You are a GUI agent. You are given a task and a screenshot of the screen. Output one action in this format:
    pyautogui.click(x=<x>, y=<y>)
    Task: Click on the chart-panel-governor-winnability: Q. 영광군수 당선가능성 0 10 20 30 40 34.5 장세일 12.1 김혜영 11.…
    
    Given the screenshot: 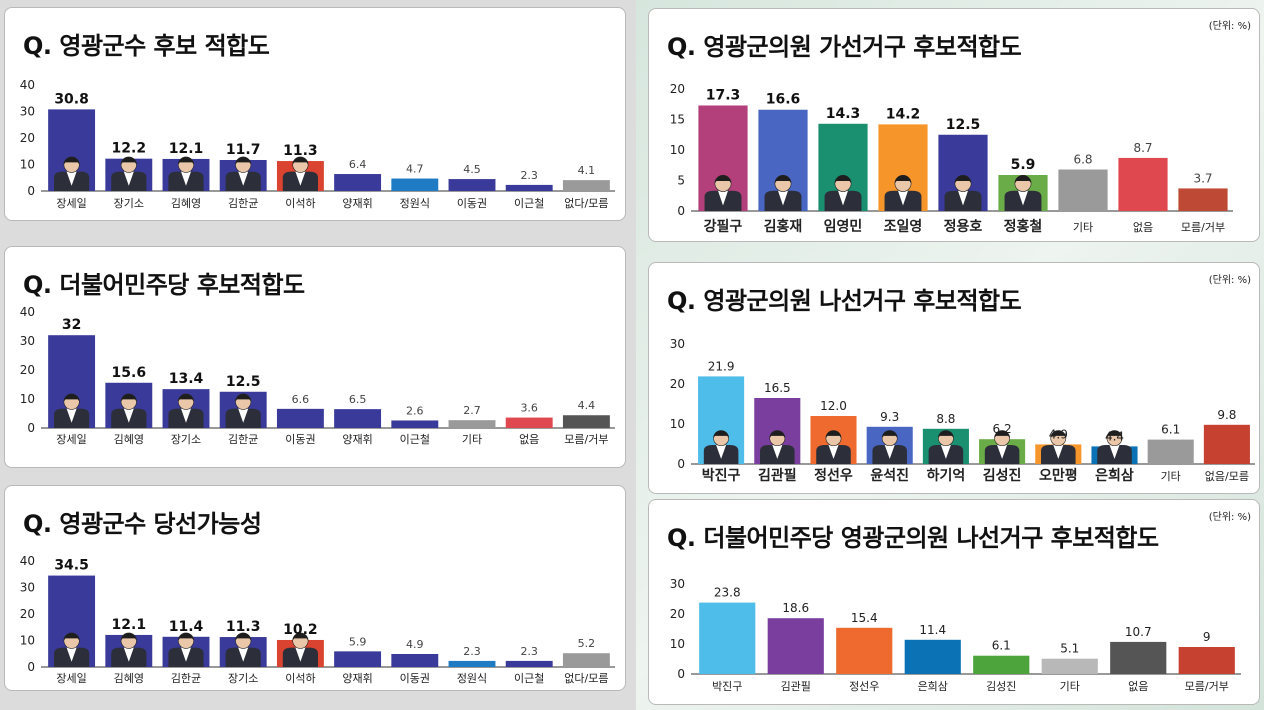 What is the action you would take?
    pyautogui.click(x=315, y=588)
    